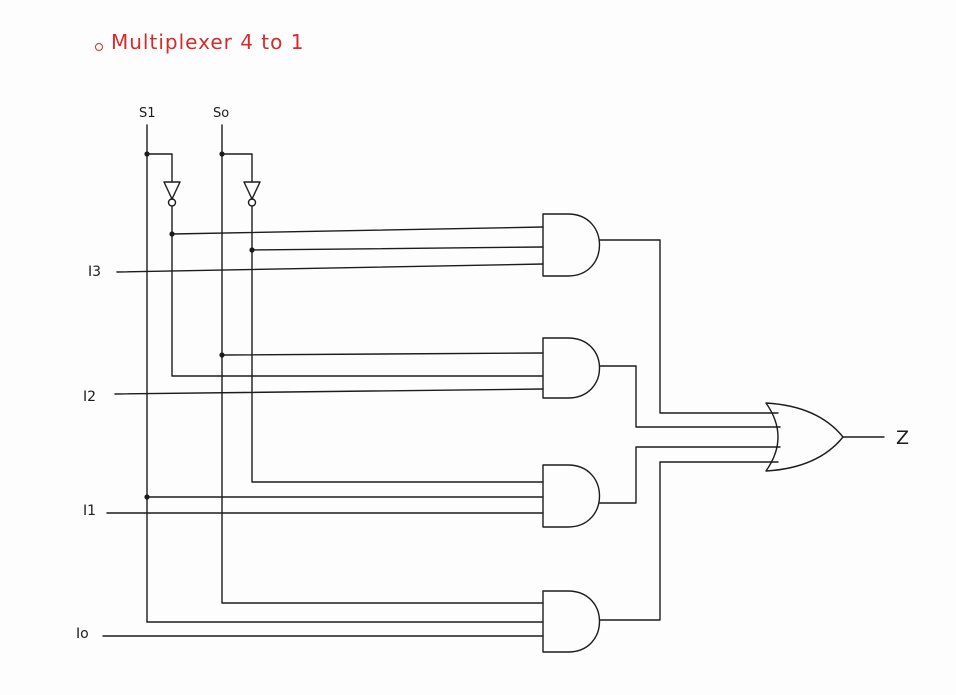 This screenshot has width=956, height=695. Describe the element at coordinates (357, 230) in the screenshot. I see `wire-and1-in1` at that location.